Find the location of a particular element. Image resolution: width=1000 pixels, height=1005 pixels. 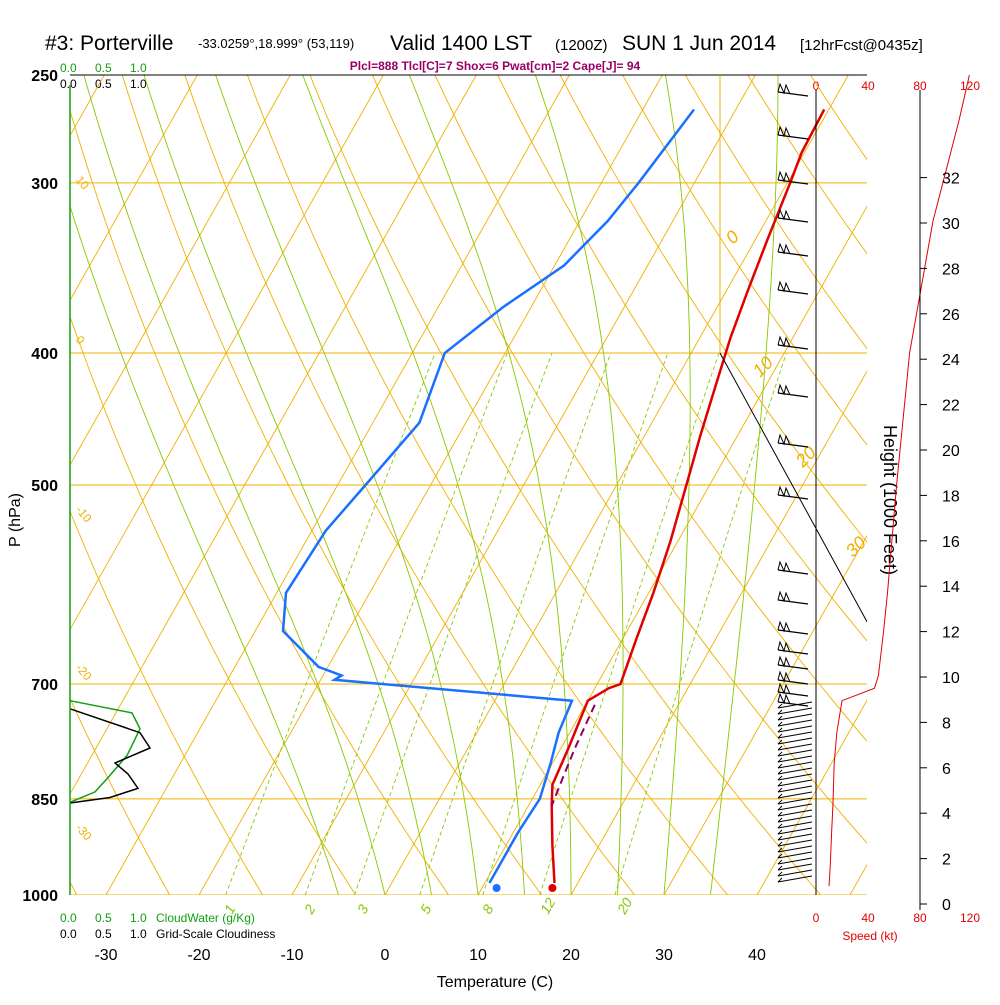

height-tick-label: 32 is located at coordinates (951, 179).